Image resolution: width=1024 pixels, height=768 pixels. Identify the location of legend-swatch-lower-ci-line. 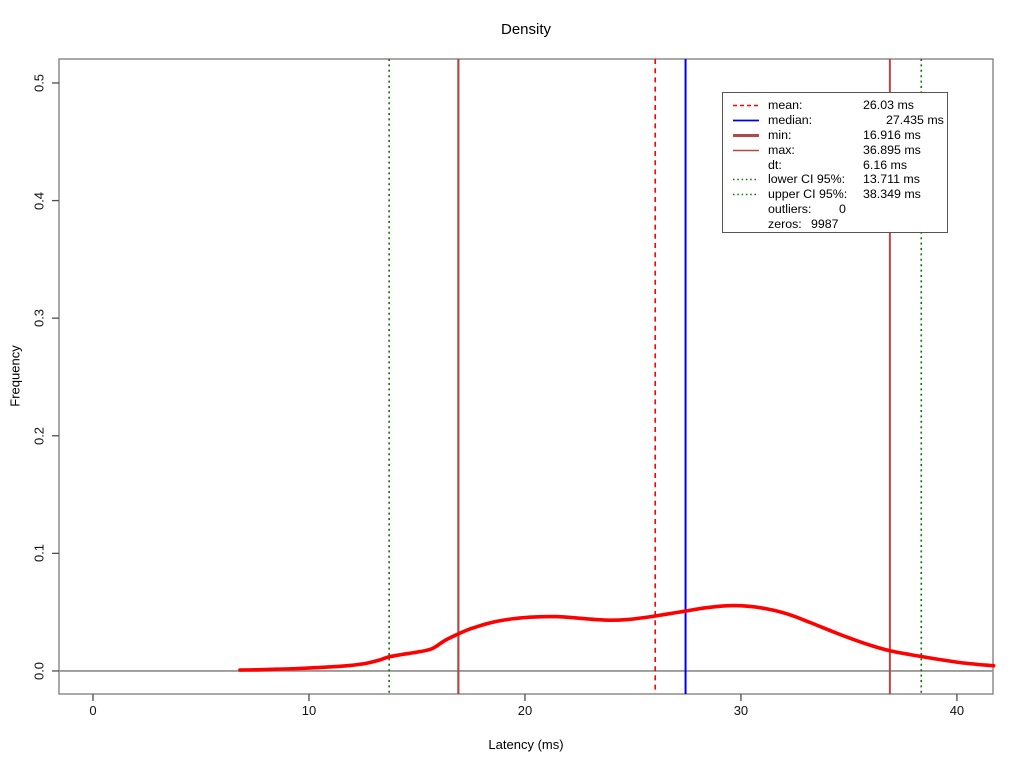
(746, 180).